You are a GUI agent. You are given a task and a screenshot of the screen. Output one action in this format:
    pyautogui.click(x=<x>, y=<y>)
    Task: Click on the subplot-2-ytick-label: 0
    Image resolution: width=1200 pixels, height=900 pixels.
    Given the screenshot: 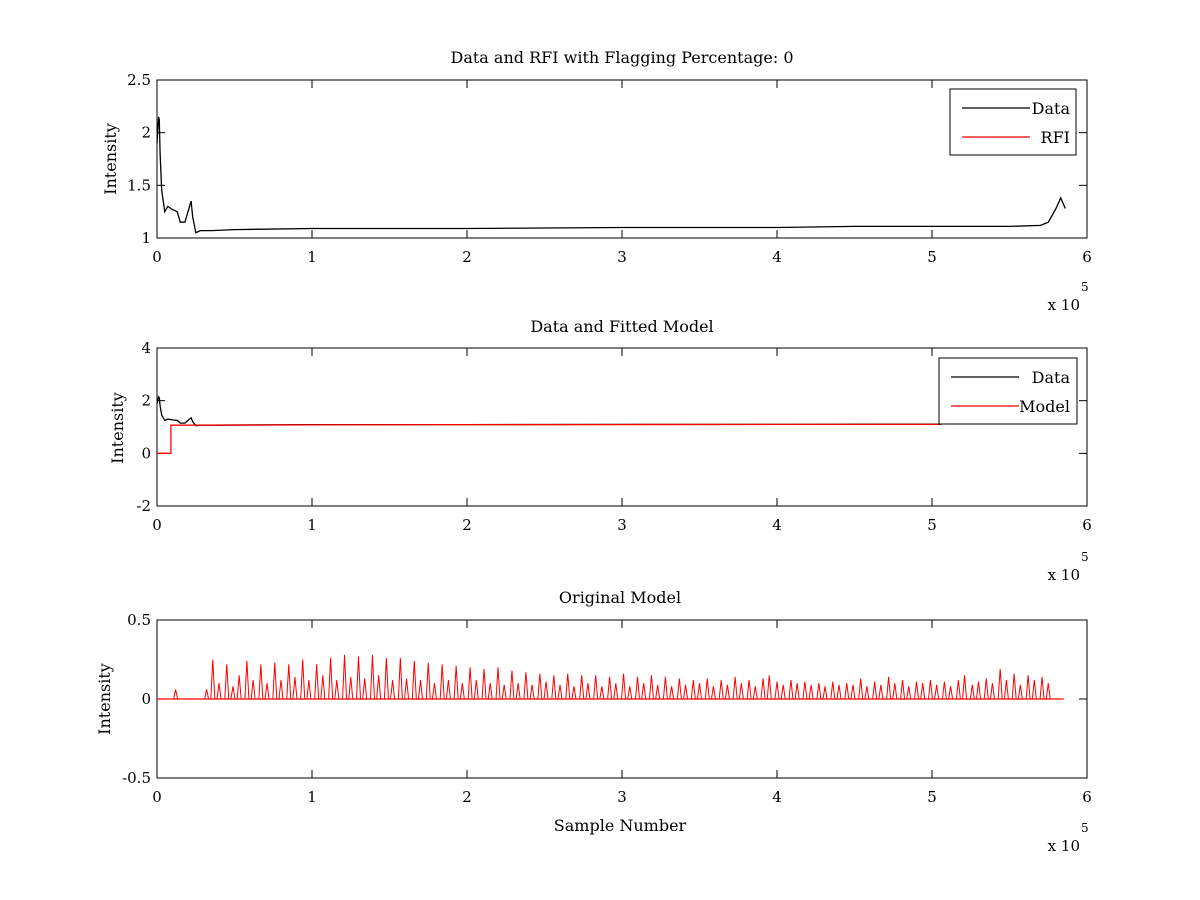 What is the action you would take?
    pyautogui.click(x=146, y=453)
    